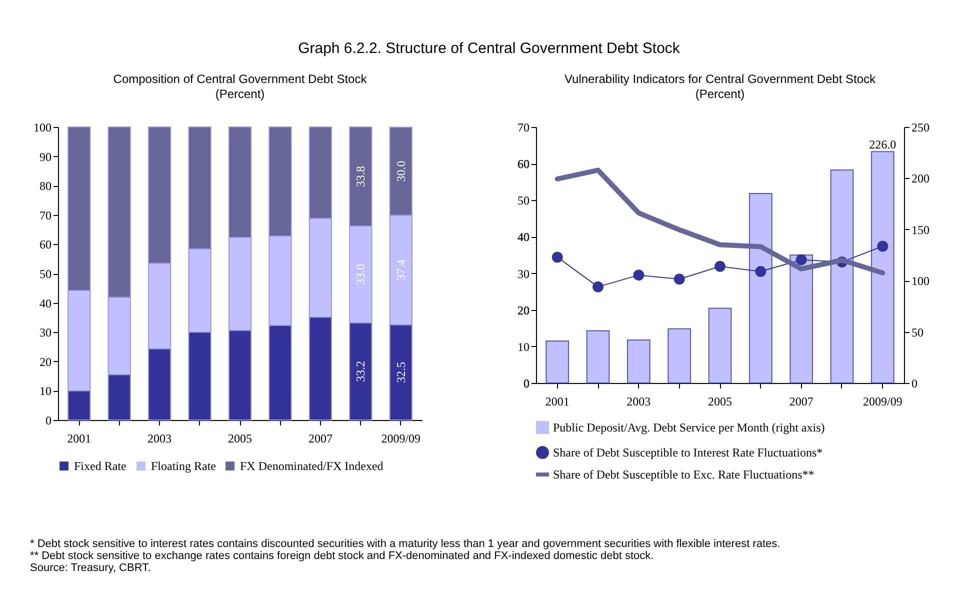 The image size is (978, 592). What do you see at coordinates (882, 145) in the screenshot?
I see `data-label: 226.0` at bounding box center [882, 145].